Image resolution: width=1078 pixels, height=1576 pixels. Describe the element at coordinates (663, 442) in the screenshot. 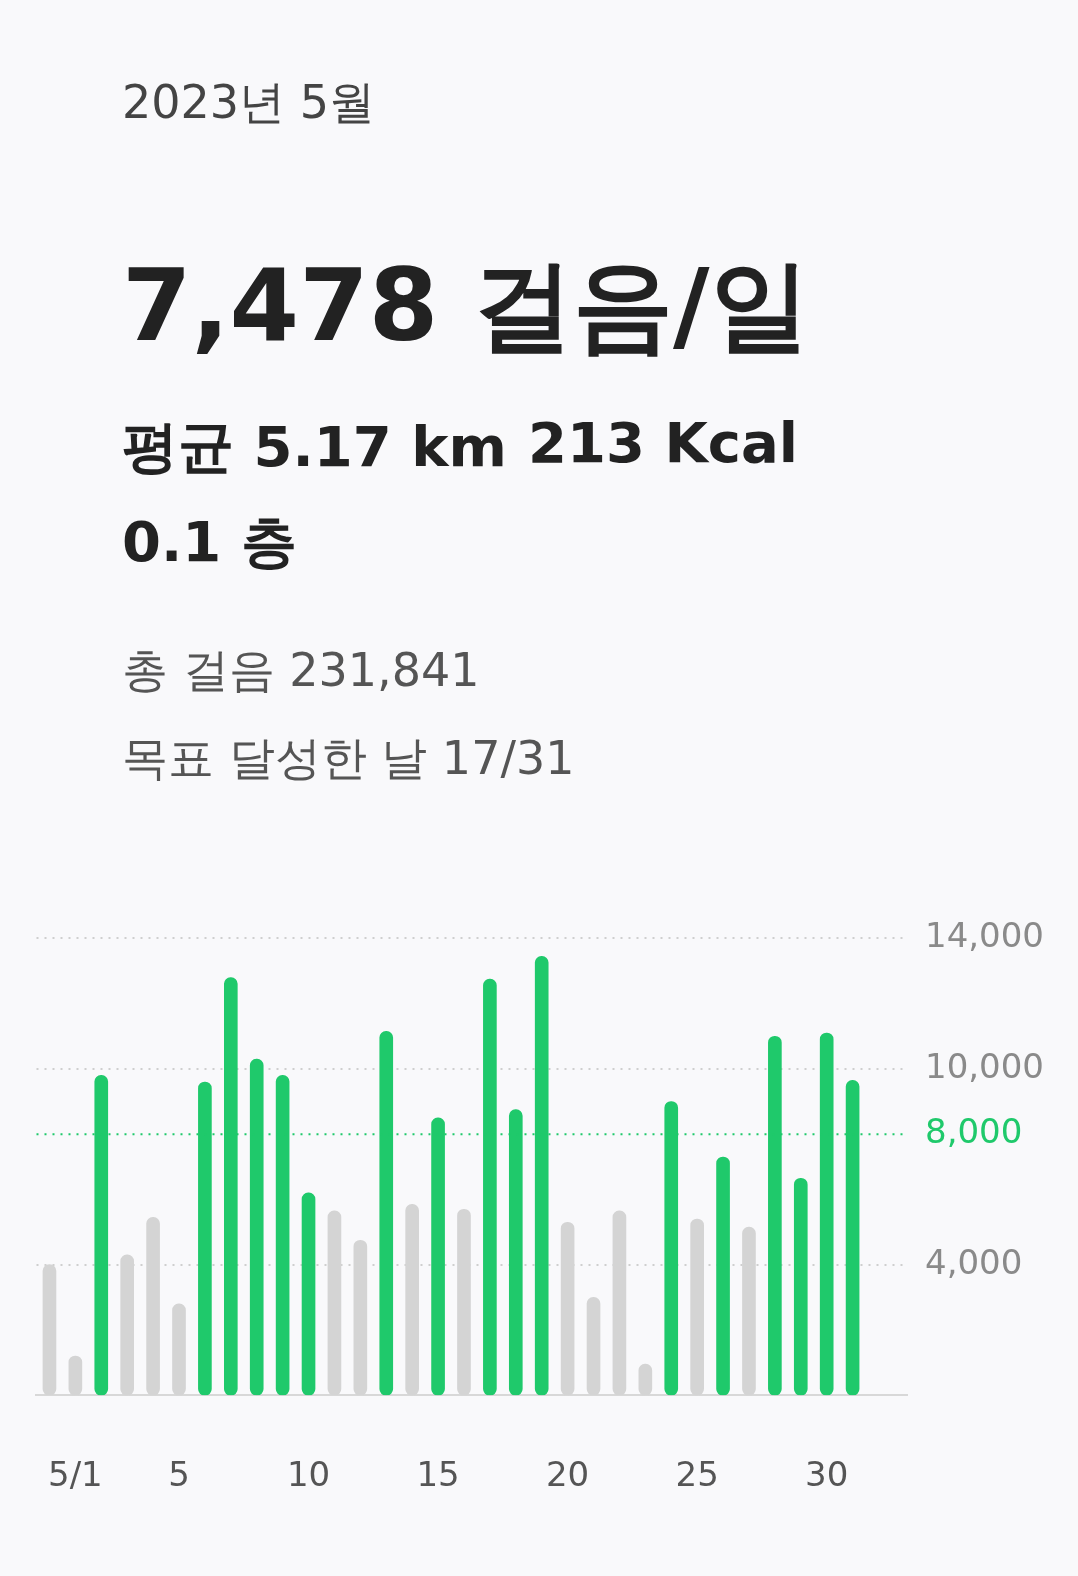

I see `text: 213 Kcal` at that location.